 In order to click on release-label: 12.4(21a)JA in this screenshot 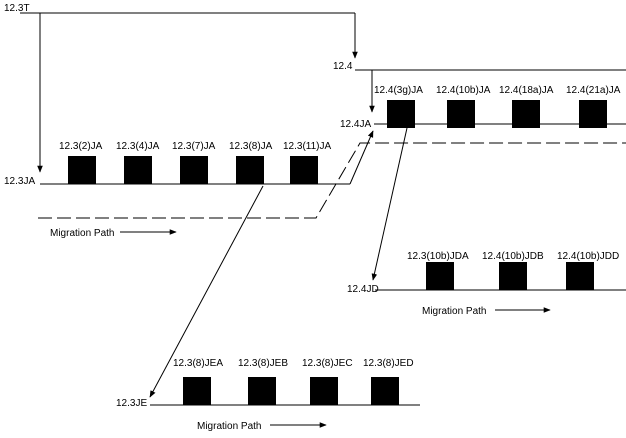, I will do `click(593, 90)`.